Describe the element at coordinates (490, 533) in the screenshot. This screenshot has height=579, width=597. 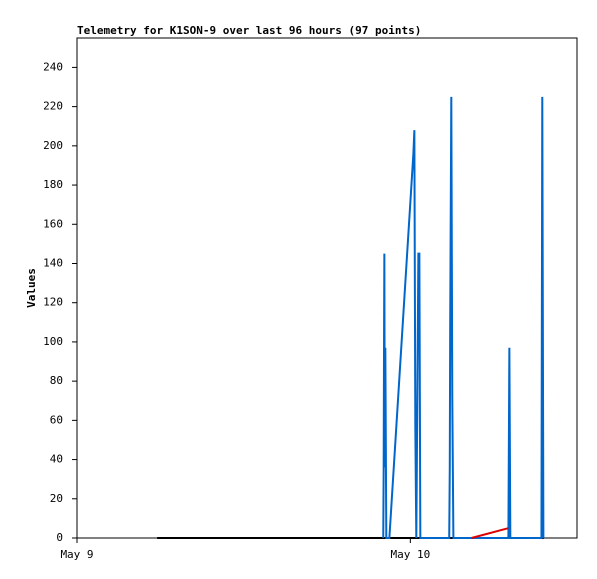
I see `series-line` at that location.